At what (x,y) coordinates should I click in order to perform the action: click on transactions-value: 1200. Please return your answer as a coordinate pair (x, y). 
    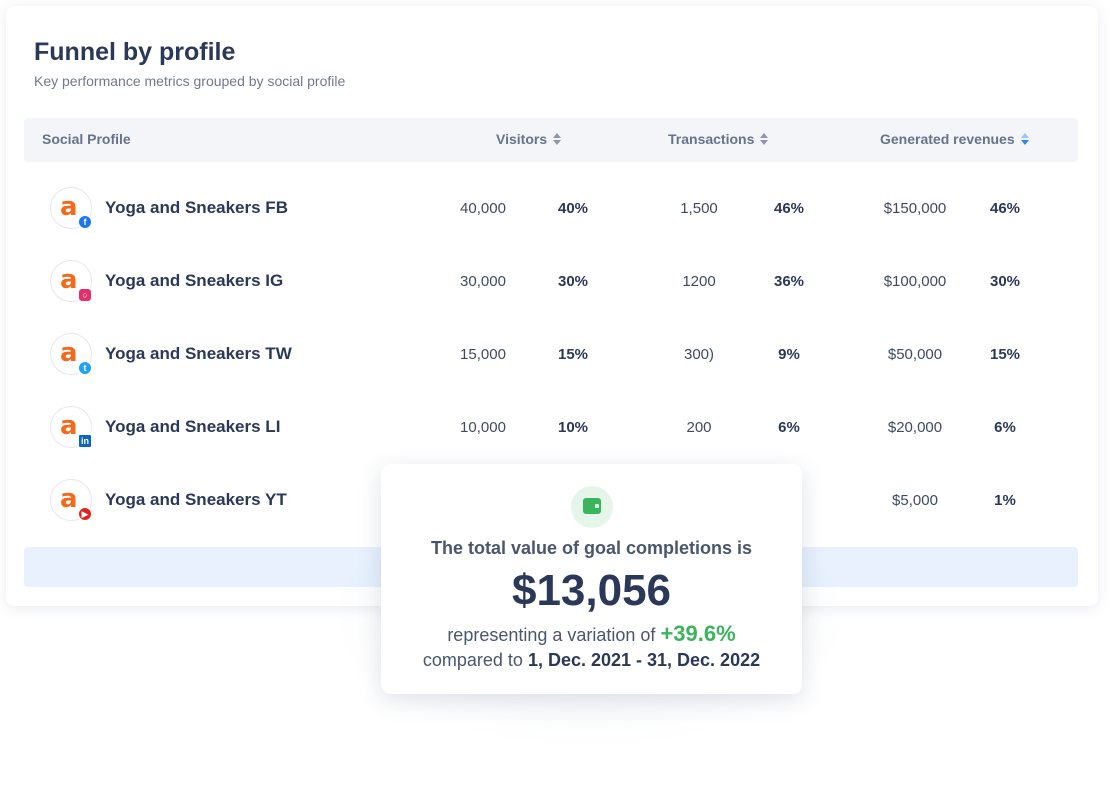
    Looking at the image, I should click on (699, 281).